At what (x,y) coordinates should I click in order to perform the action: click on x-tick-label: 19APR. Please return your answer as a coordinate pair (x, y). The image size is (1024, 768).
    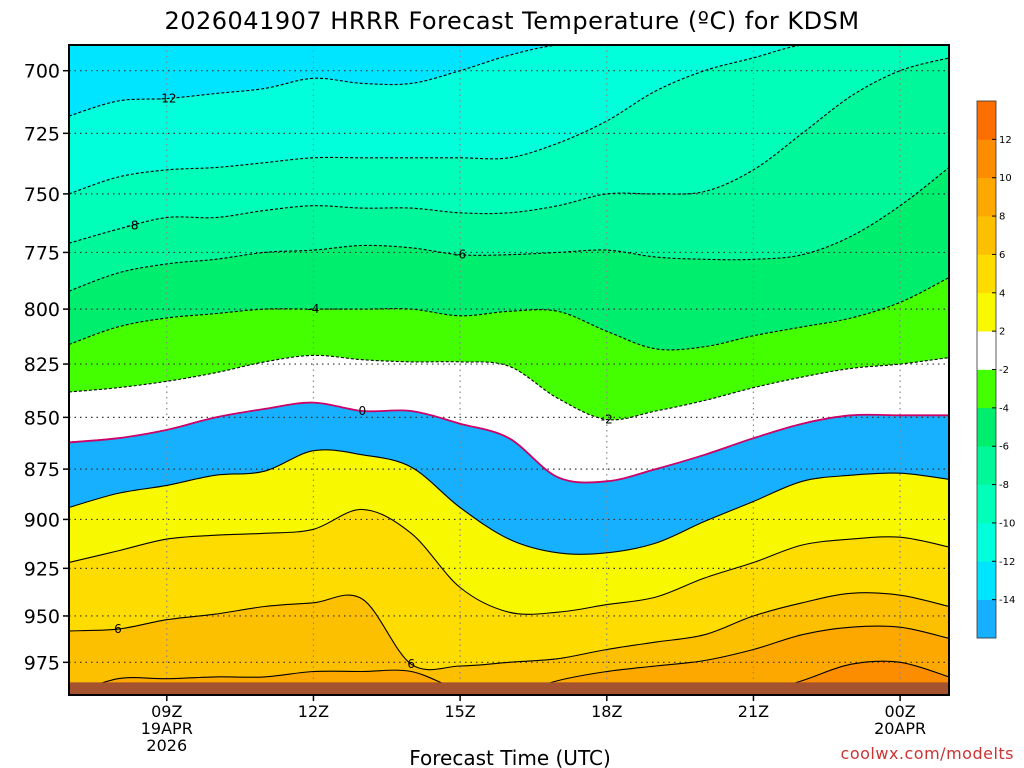
    Looking at the image, I should click on (167, 728).